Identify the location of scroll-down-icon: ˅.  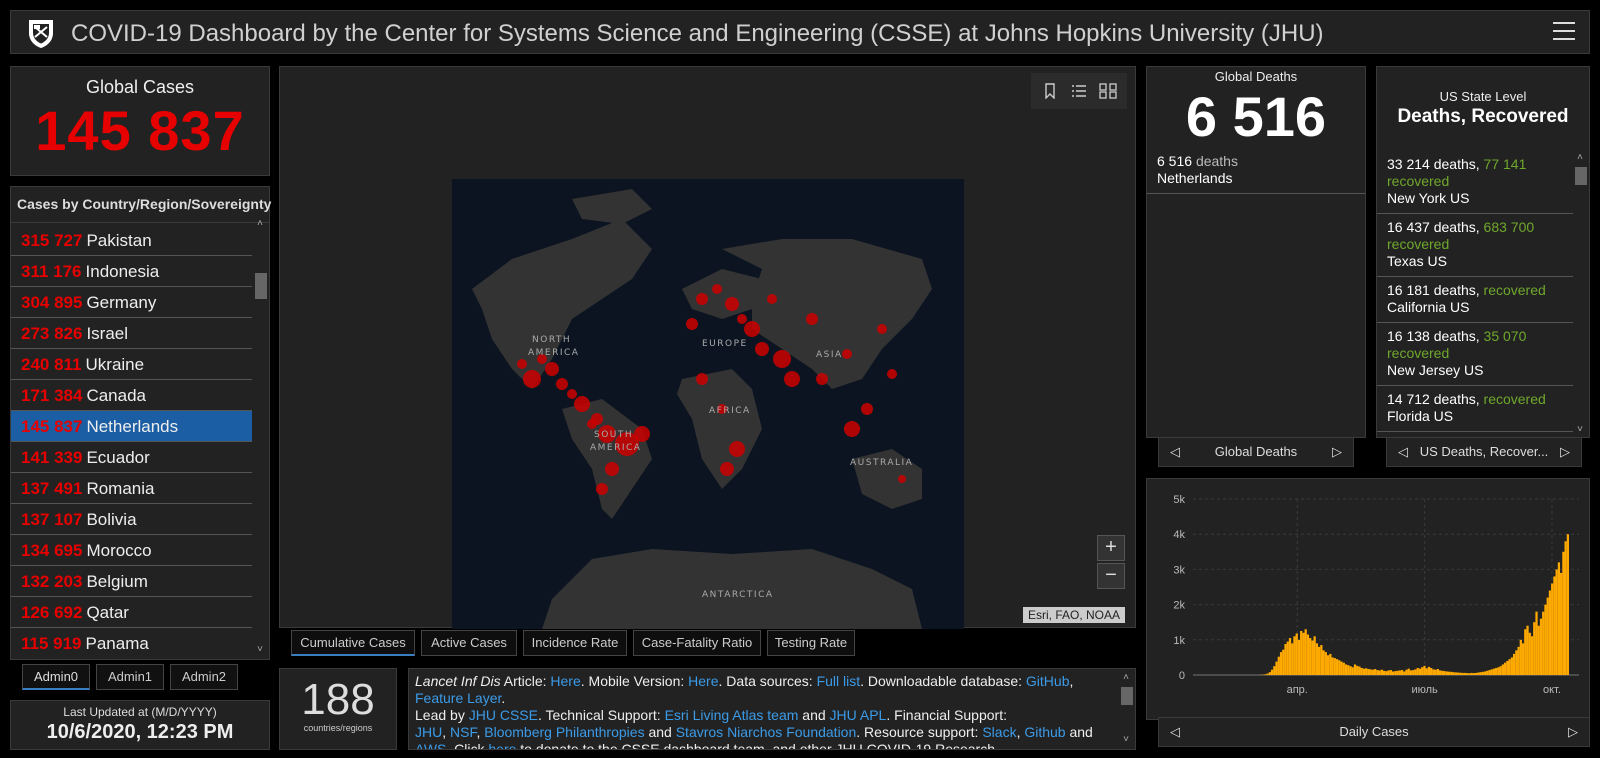
(1580, 429).